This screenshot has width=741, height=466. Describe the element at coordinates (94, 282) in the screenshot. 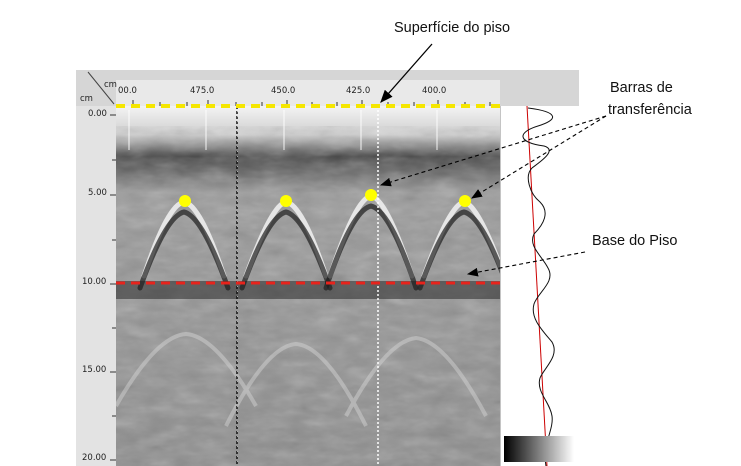

I see `depth-tick-label: 10.00` at that location.